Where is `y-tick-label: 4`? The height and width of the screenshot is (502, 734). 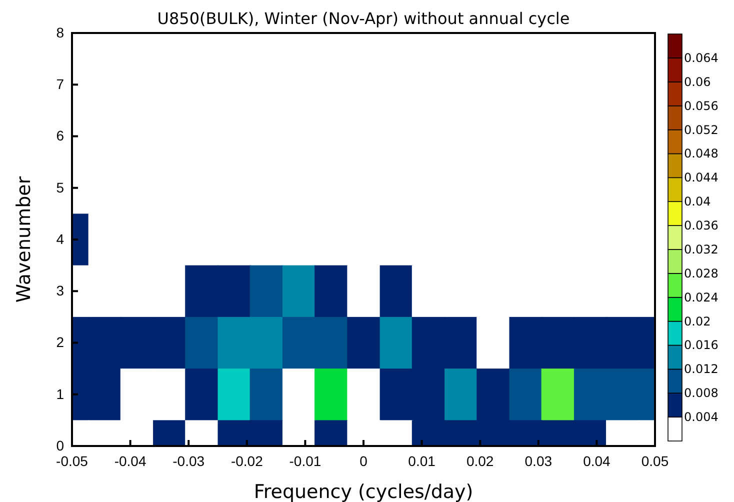 y-tick-label: 4 is located at coordinates (60, 238).